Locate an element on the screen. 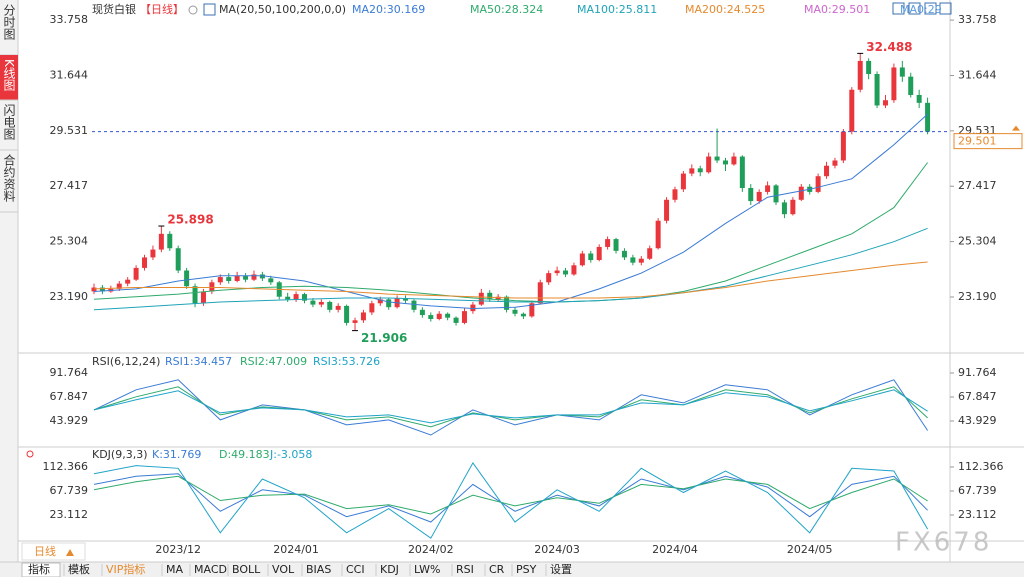  x-tick-label: 2024/04 is located at coordinates (675, 549).